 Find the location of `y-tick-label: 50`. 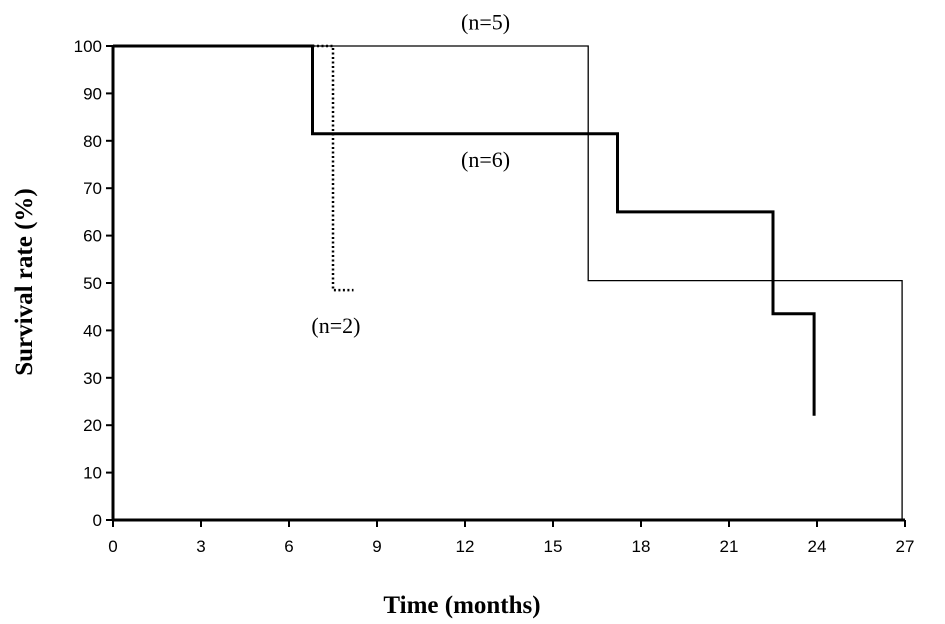

y-tick-label: 50 is located at coordinates (92, 283).